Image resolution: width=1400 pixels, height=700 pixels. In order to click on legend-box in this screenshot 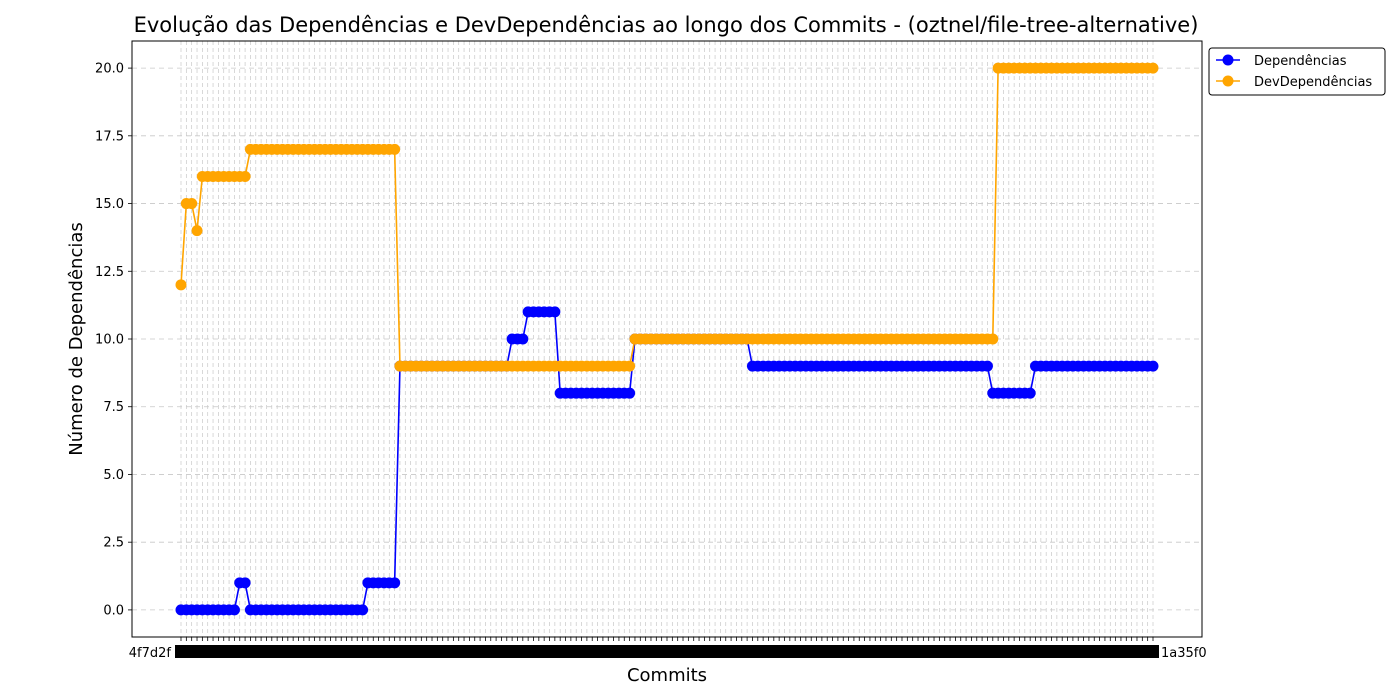, I will do `click(1297, 71)`.